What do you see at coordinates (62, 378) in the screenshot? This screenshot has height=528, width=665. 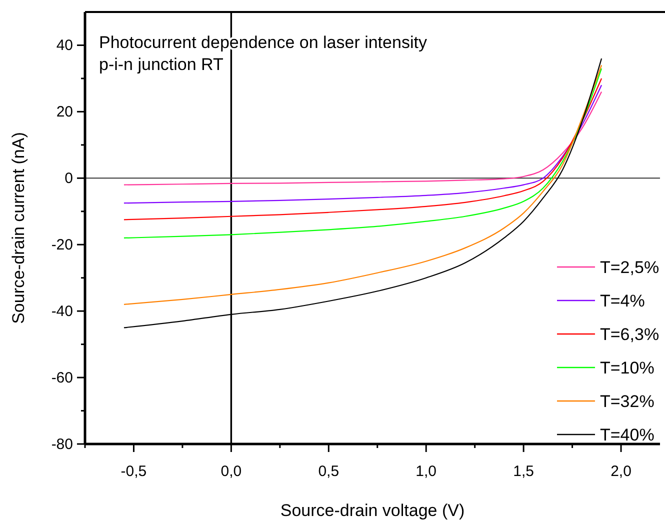 I see `y-tick-label: -60` at bounding box center [62, 378].